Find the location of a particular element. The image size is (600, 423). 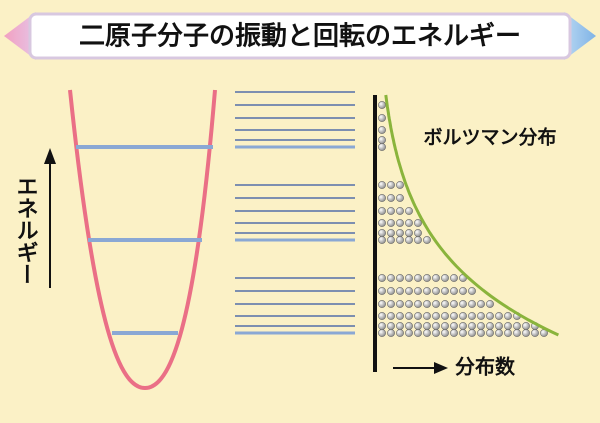

banner is located at coordinates (300, 36).